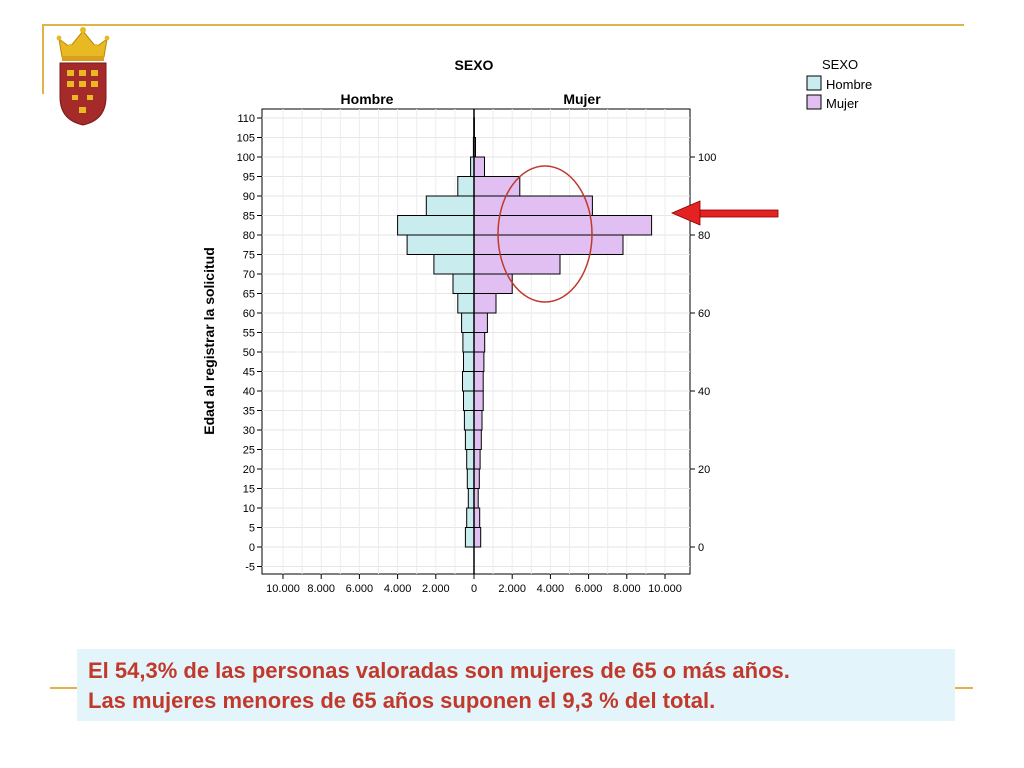 The width and height of the screenshot is (1024, 768). Describe the element at coordinates (249, 373) in the screenshot. I see `y-tick-label-left: 45` at that location.